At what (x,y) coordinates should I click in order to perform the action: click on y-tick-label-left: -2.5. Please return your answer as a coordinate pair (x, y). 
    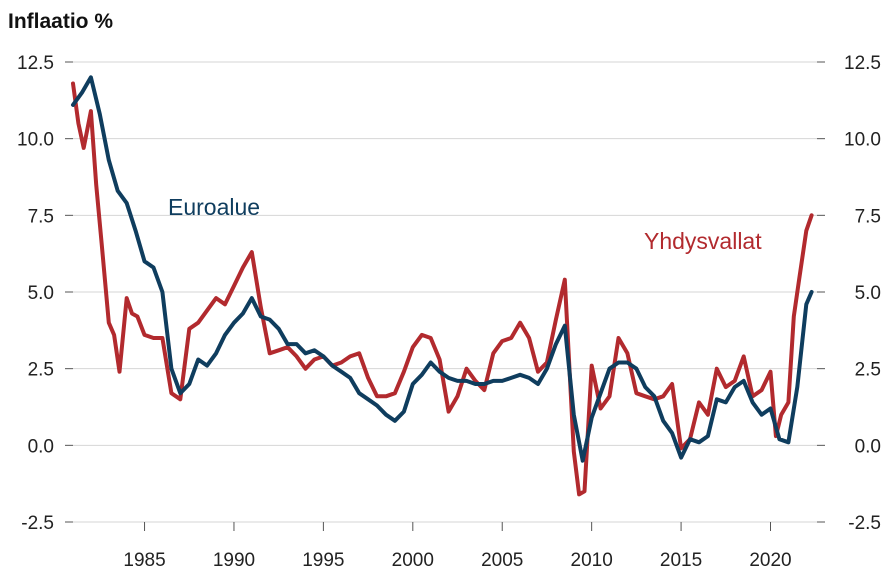
    Looking at the image, I should click on (37, 523).